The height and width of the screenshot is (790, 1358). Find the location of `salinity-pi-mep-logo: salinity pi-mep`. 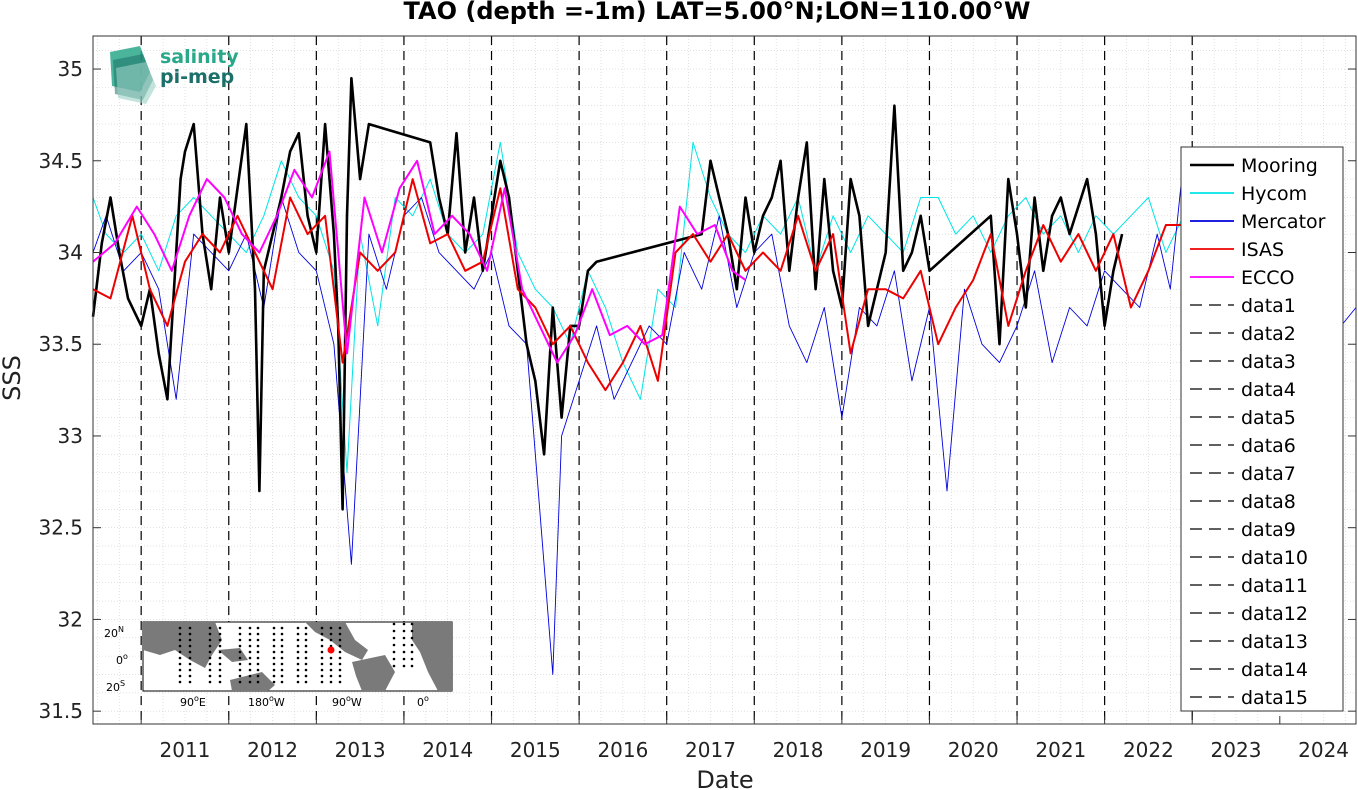

salinity-pi-mep-logo: salinity pi-mep is located at coordinates (174, 75).